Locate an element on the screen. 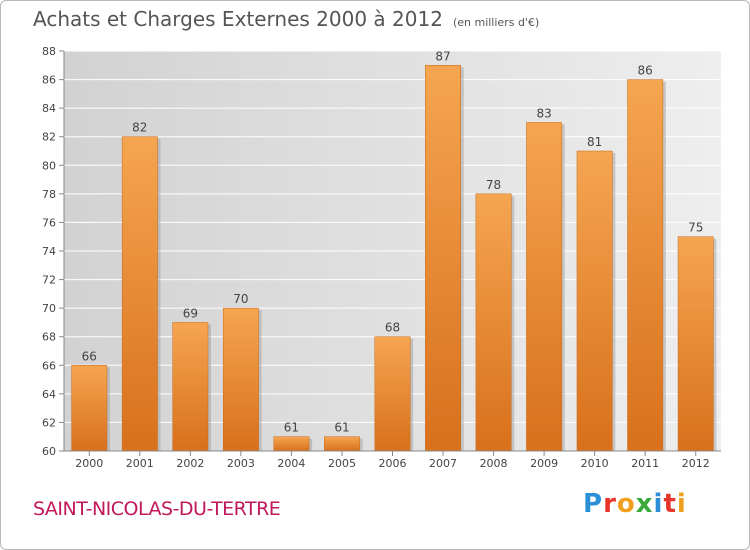 The width and height of the screenshot is (750, 550). data-label: 68 is located at coordinates (392, 328).